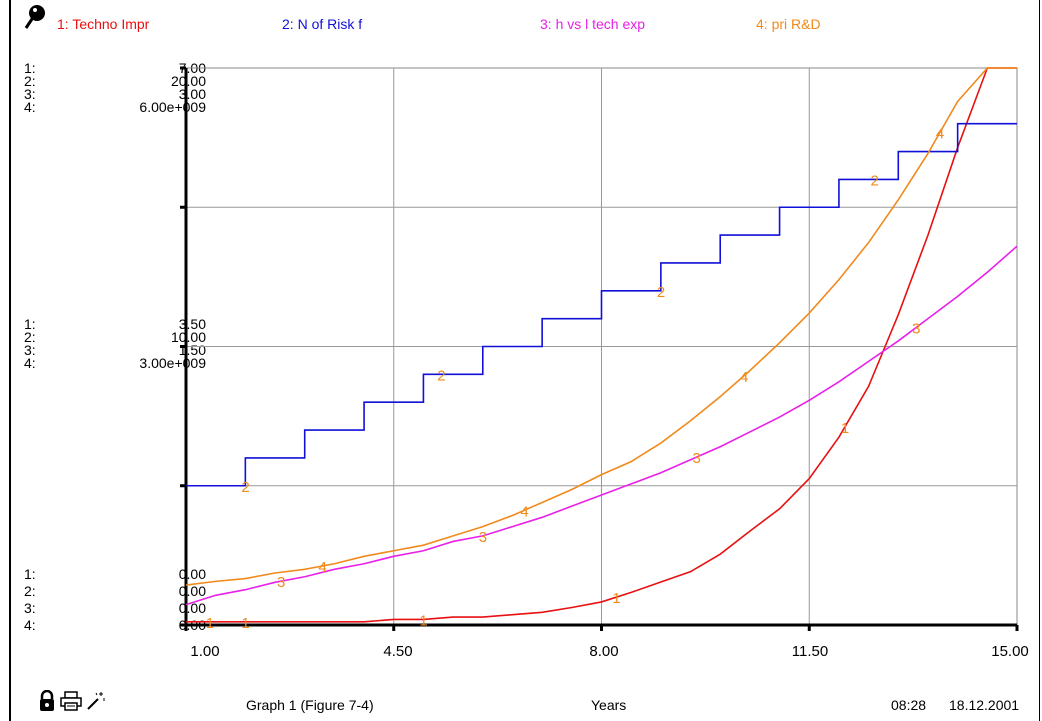 This screenshot has height=721, width=1042. I want to click on timestamp-time: 08:28, so click(908, 705).